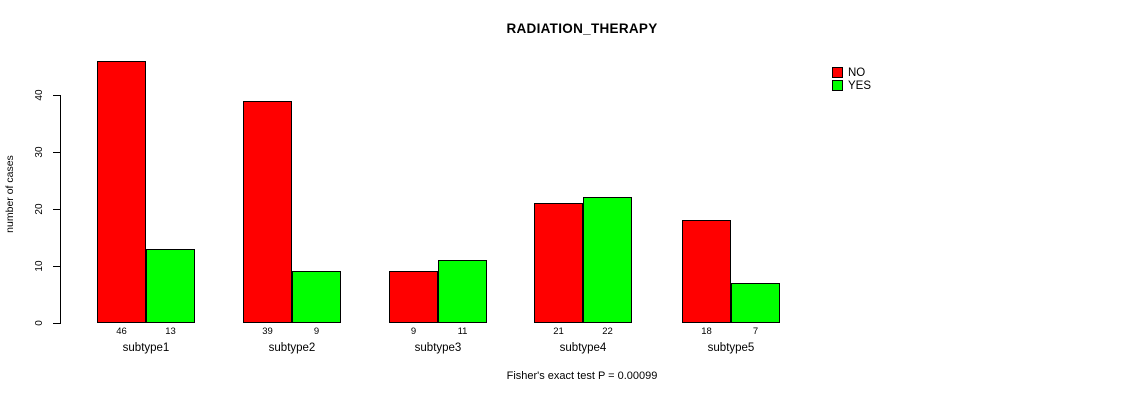  I want to click on legend-swatch-yes-icon, so click(837, 85).